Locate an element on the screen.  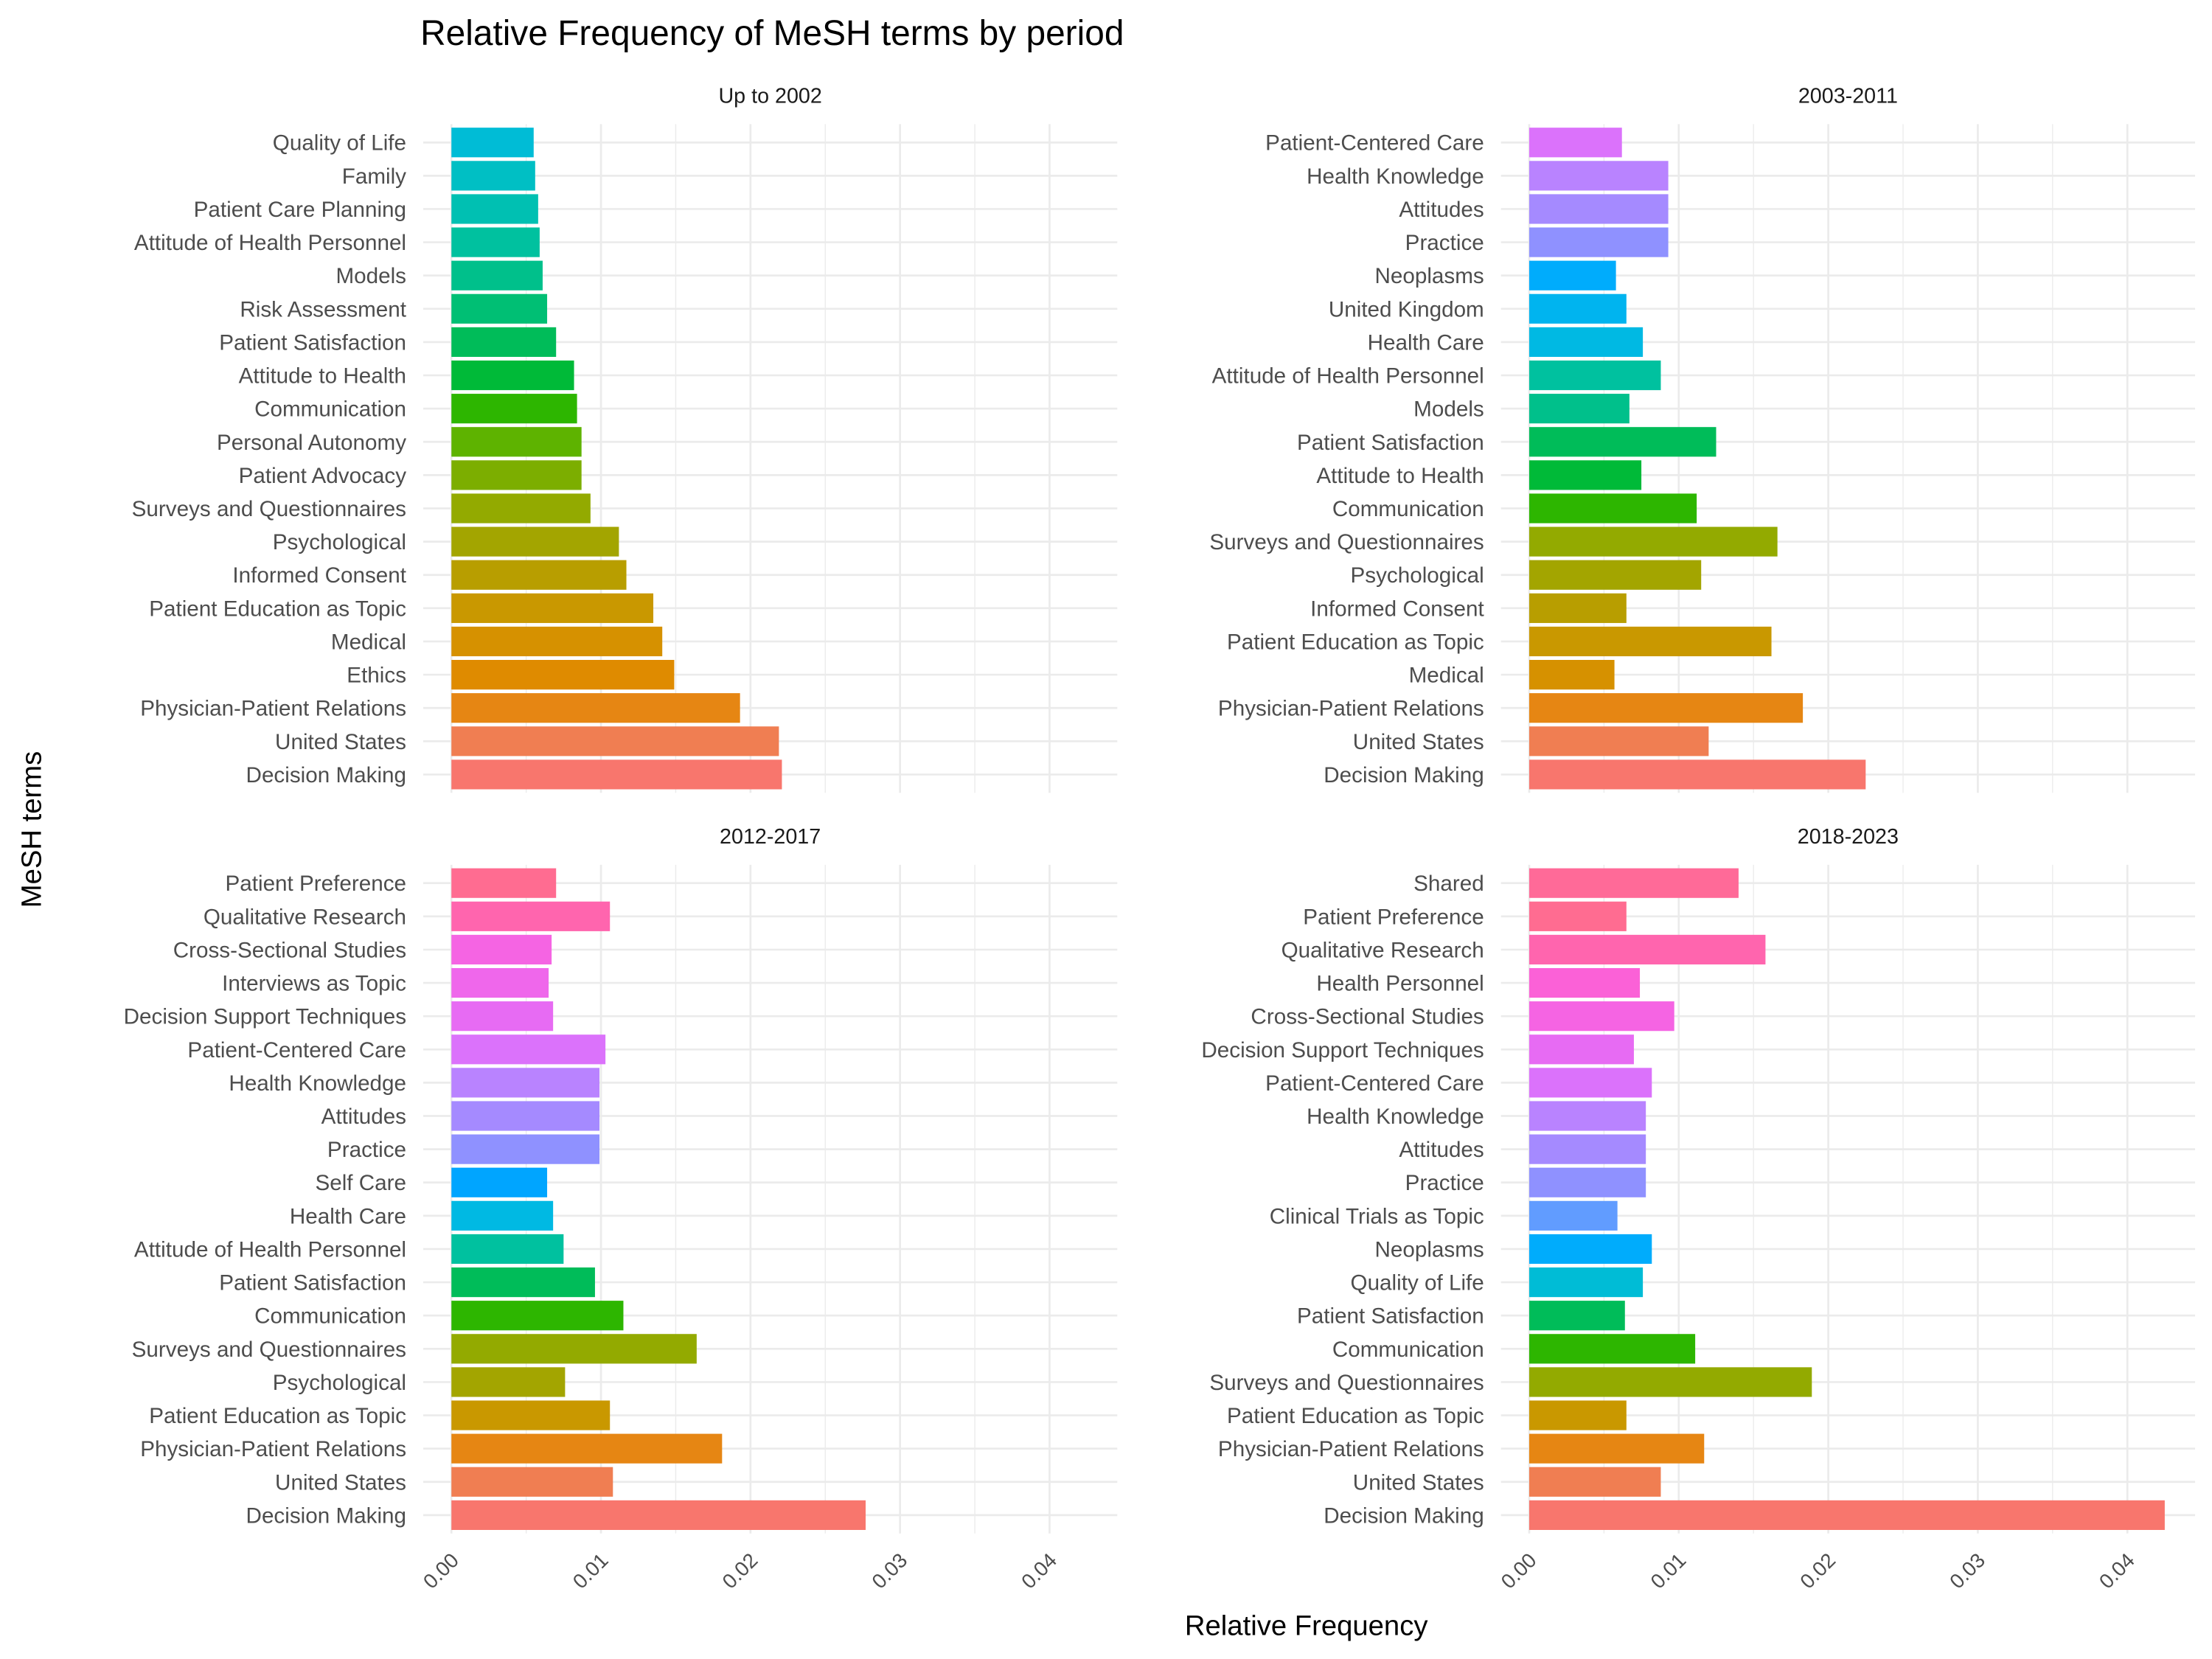
y-axis-title: MeSH terms is located at coordinates (31, 829).